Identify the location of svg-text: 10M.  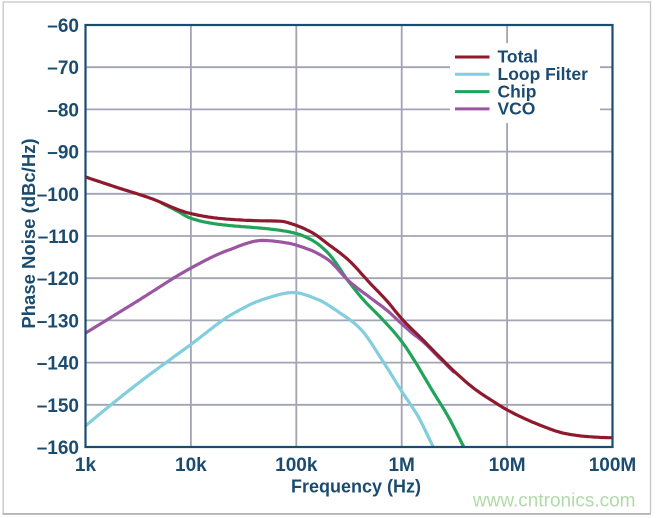
(507, 465).